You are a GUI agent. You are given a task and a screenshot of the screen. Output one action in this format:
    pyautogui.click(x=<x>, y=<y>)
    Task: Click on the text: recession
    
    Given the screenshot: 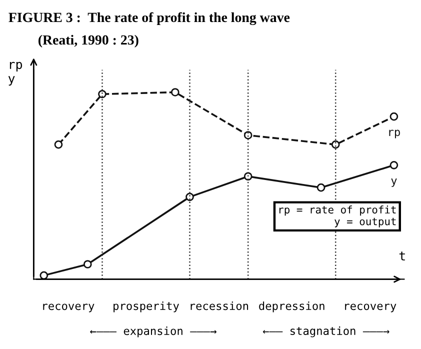 What is the action you would take?
    pyautogui.click(x=219, y=305)
    